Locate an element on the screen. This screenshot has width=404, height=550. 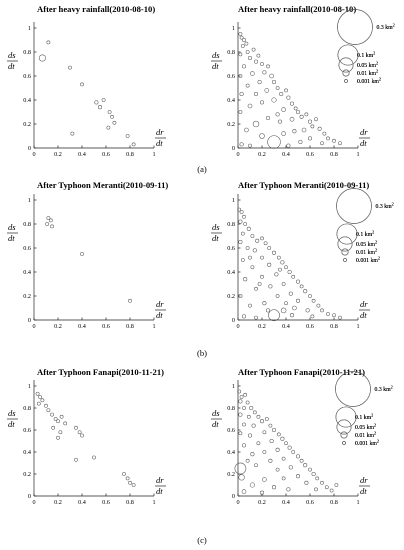
y-tick-label: 0.8 is located at coordinates (27, 52).